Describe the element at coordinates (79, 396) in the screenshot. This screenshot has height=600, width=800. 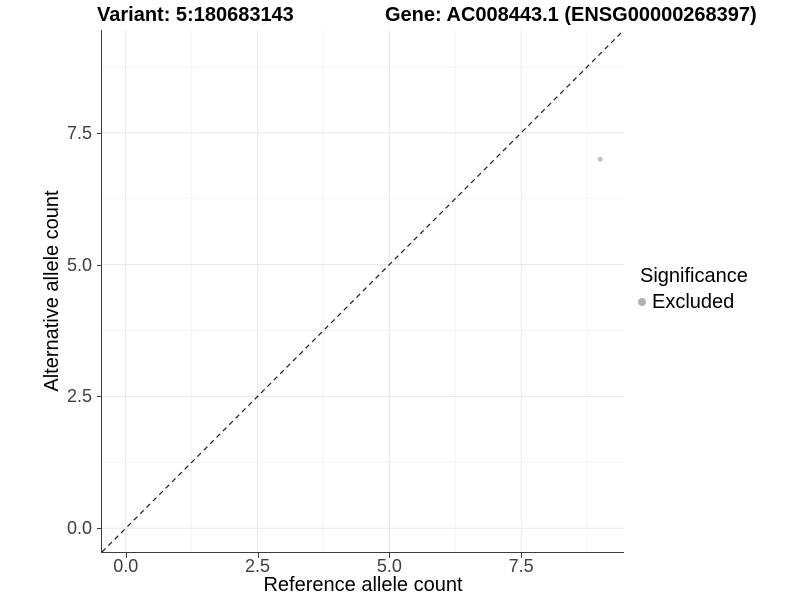
I see `y-tick-label: 2.5` at that location.